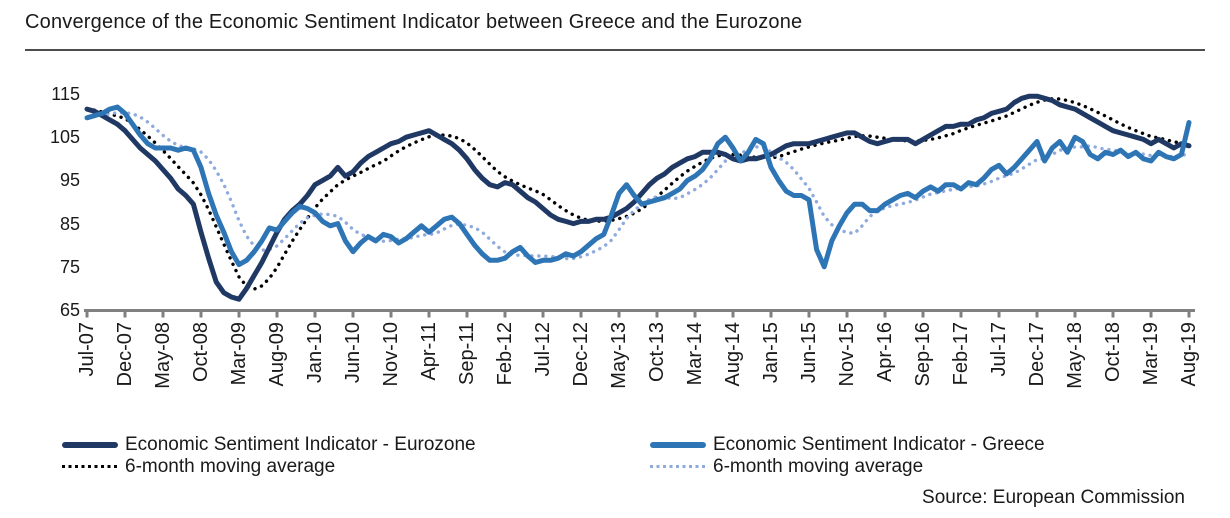 The image size is (1230, 518). Describe the element at coordinates (201, 352) in the screenshot. I see `x-axis-label: Oct-08` at that location.